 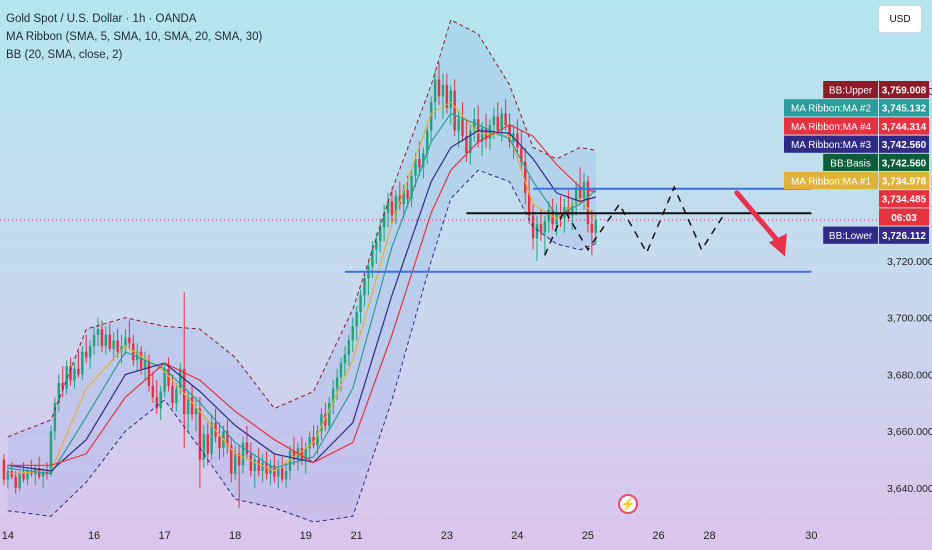 I want to click on y-tick-label: 3,700.000, so click(x=909, y=319).